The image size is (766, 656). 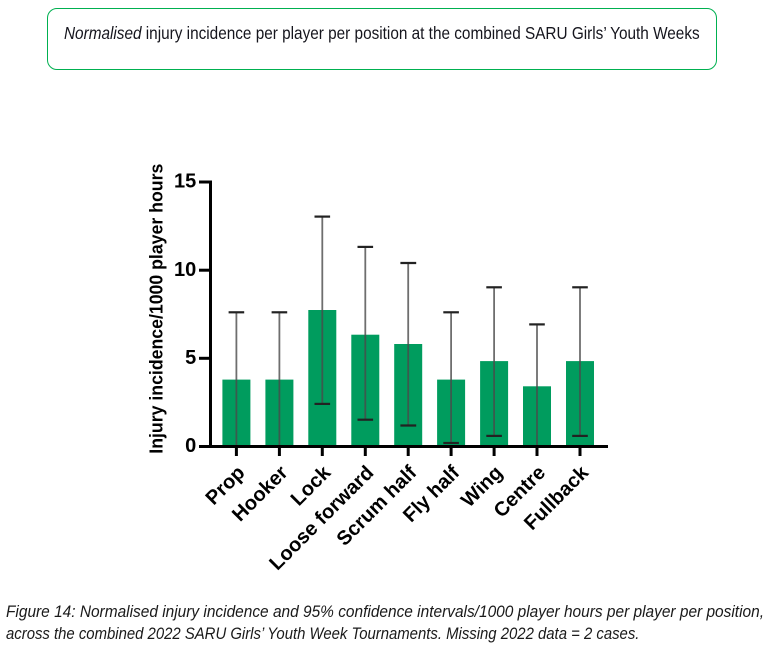 What do you see at coordinates (156, 309) in the screenshot?
I see `svg-text:Injury incidence/1000 player h: Injury incidence/1000 player hours` at bounding box center [156, 309].